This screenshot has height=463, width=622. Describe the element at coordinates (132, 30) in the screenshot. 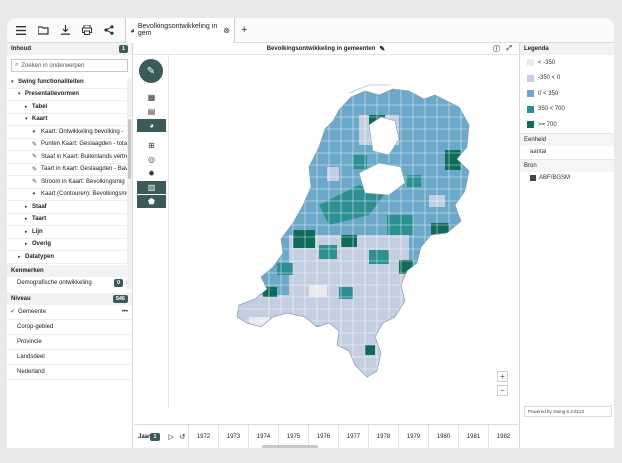

I see `globe-icon: ◕` at that location.